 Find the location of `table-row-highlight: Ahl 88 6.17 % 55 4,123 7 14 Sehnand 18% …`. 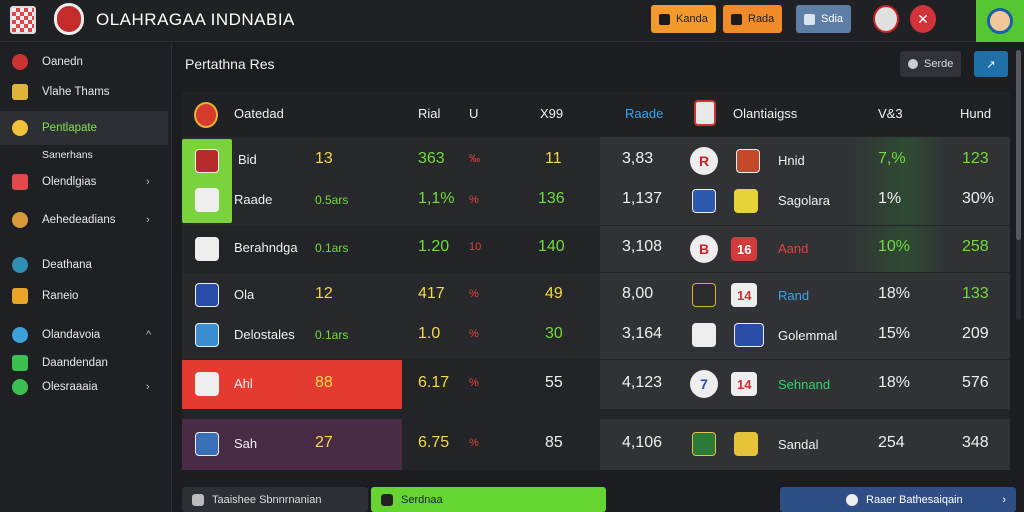

table-row-highlight: Ahl 88 6.17 % 55 4,123 7 14 Sehnand 18% … is located at coordinates (596, 384).